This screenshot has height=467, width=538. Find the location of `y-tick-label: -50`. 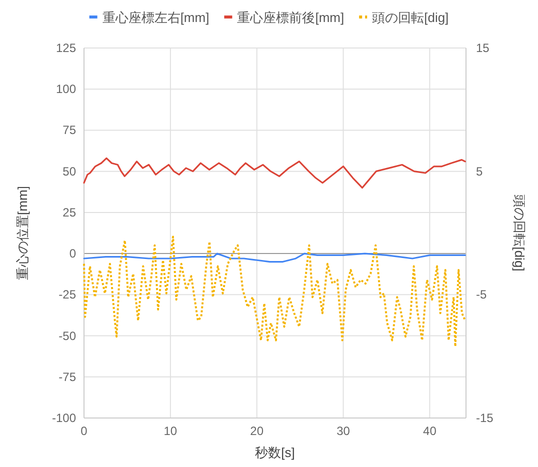

y-tick-label: -50 is located at coordinates (67, 335).